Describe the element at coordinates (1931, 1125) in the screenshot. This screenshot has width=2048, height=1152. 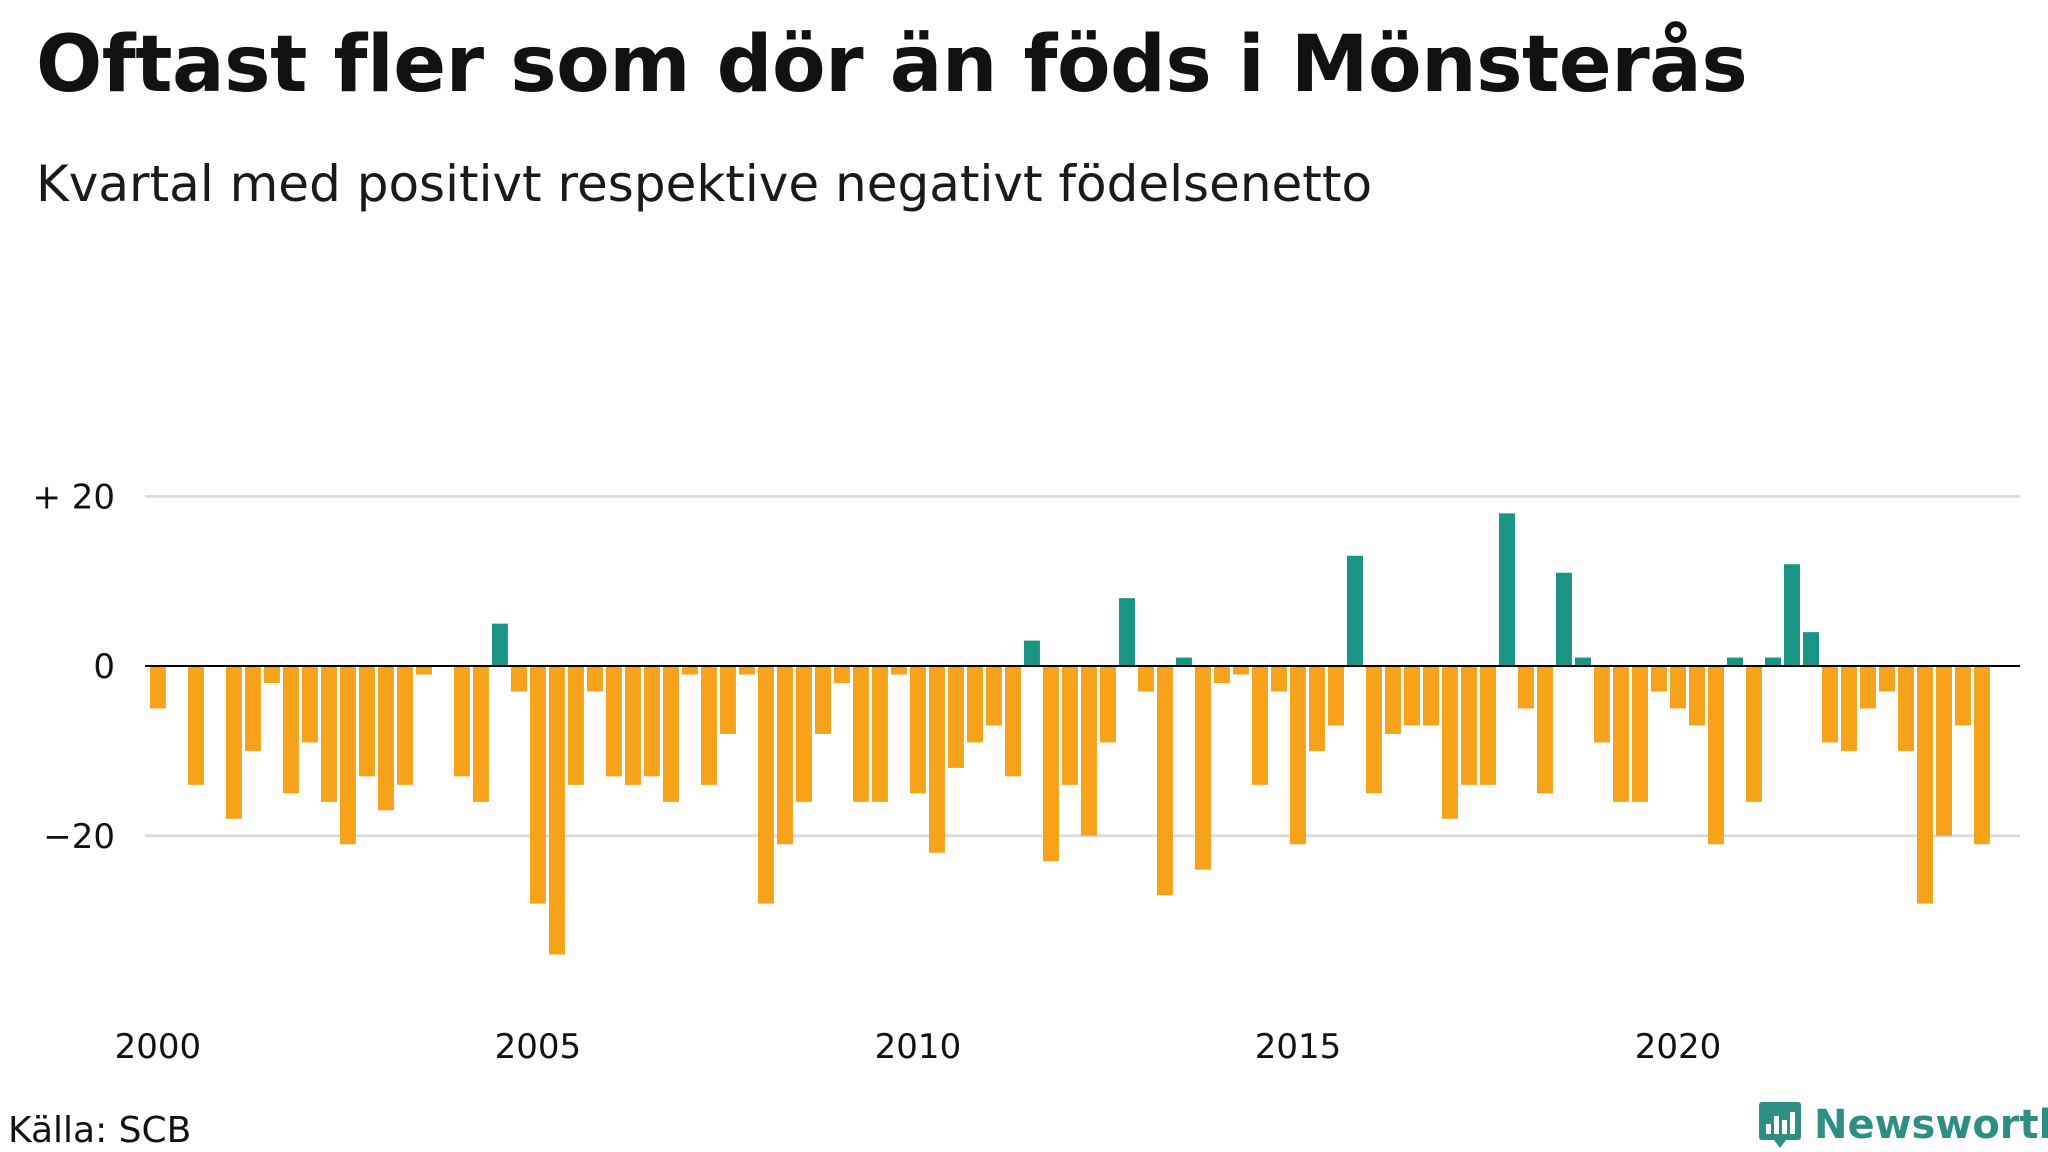
I see `brand-name: Newsworthy` at that location.